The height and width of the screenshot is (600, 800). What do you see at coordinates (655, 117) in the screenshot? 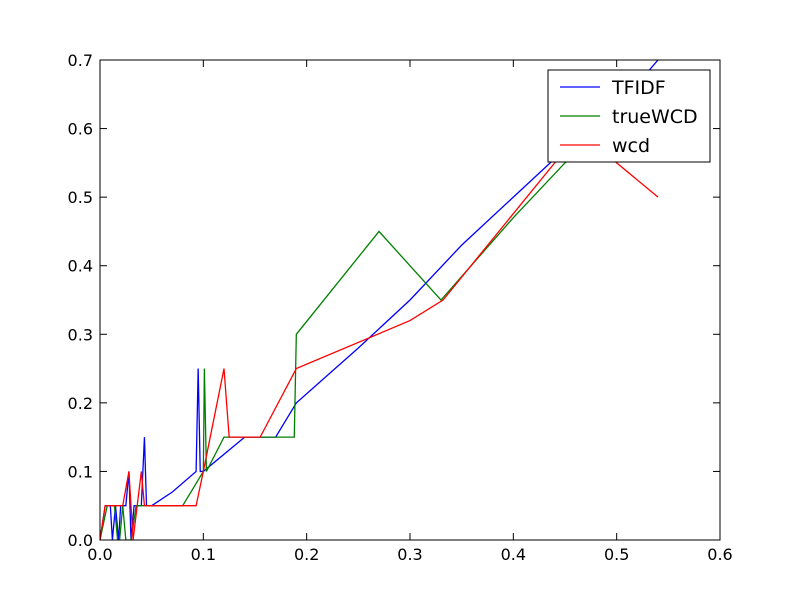
I see `legend-label-truewcd: trueWCD` at bounding box center [655, 117].